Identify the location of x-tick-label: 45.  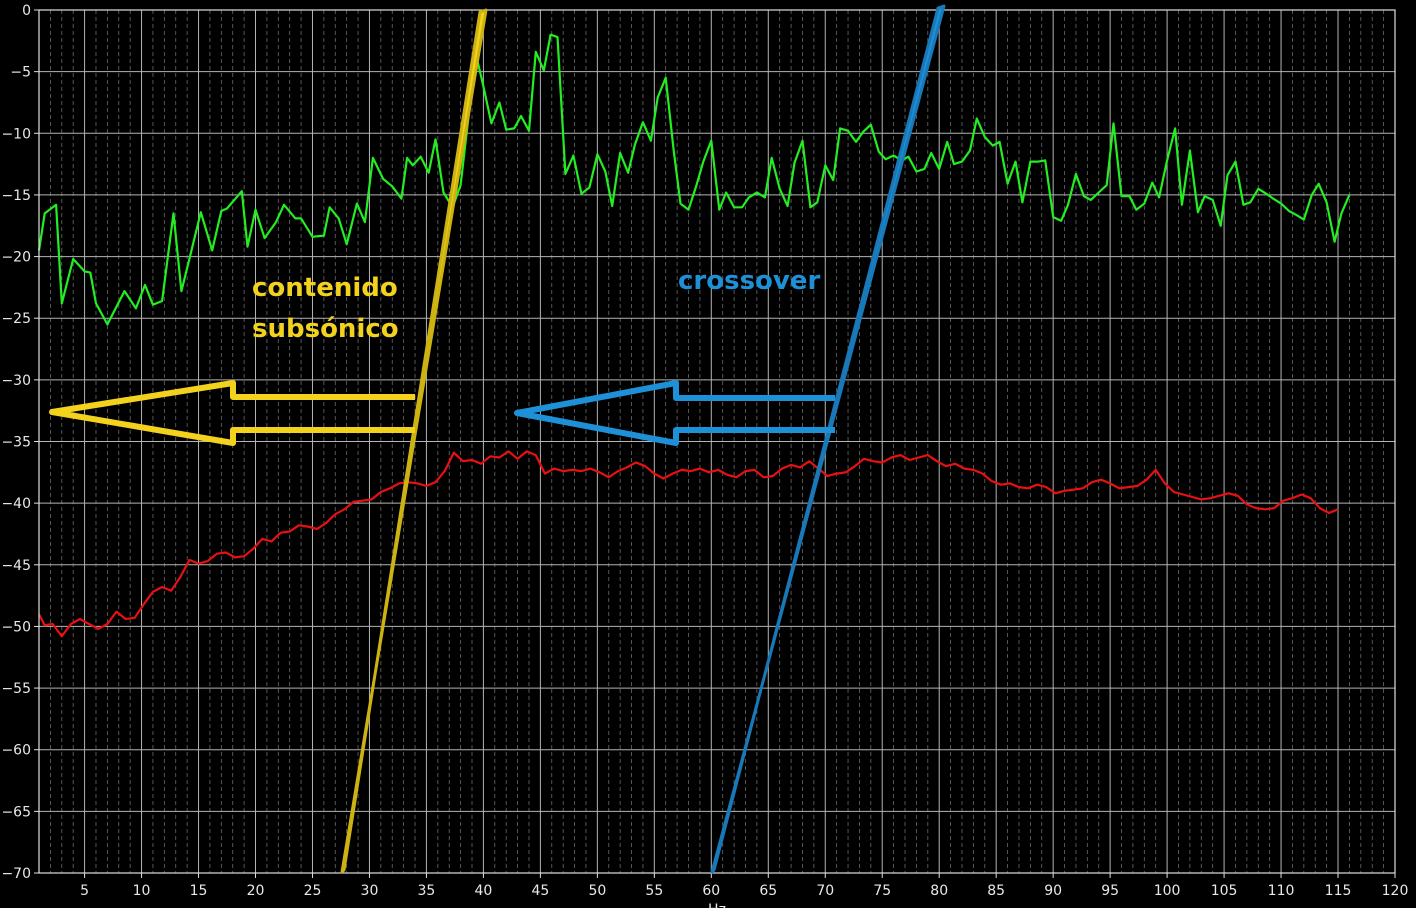
(540, 891).